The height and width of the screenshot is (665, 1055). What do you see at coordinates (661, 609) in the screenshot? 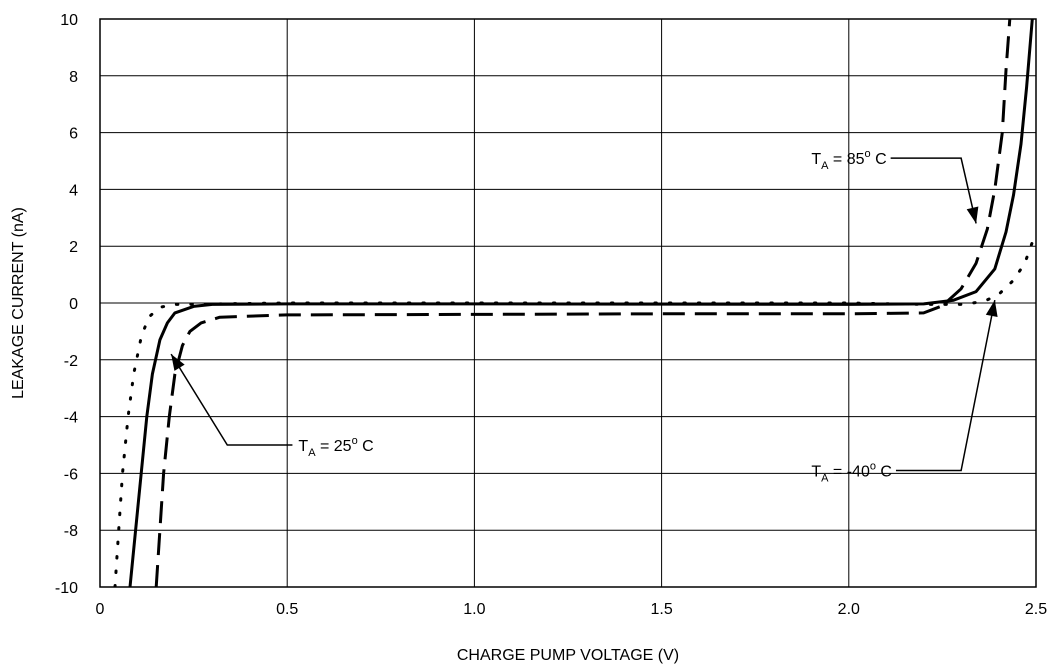
I see `x-tick-label: 1.5` at bounding box center [661, 609].